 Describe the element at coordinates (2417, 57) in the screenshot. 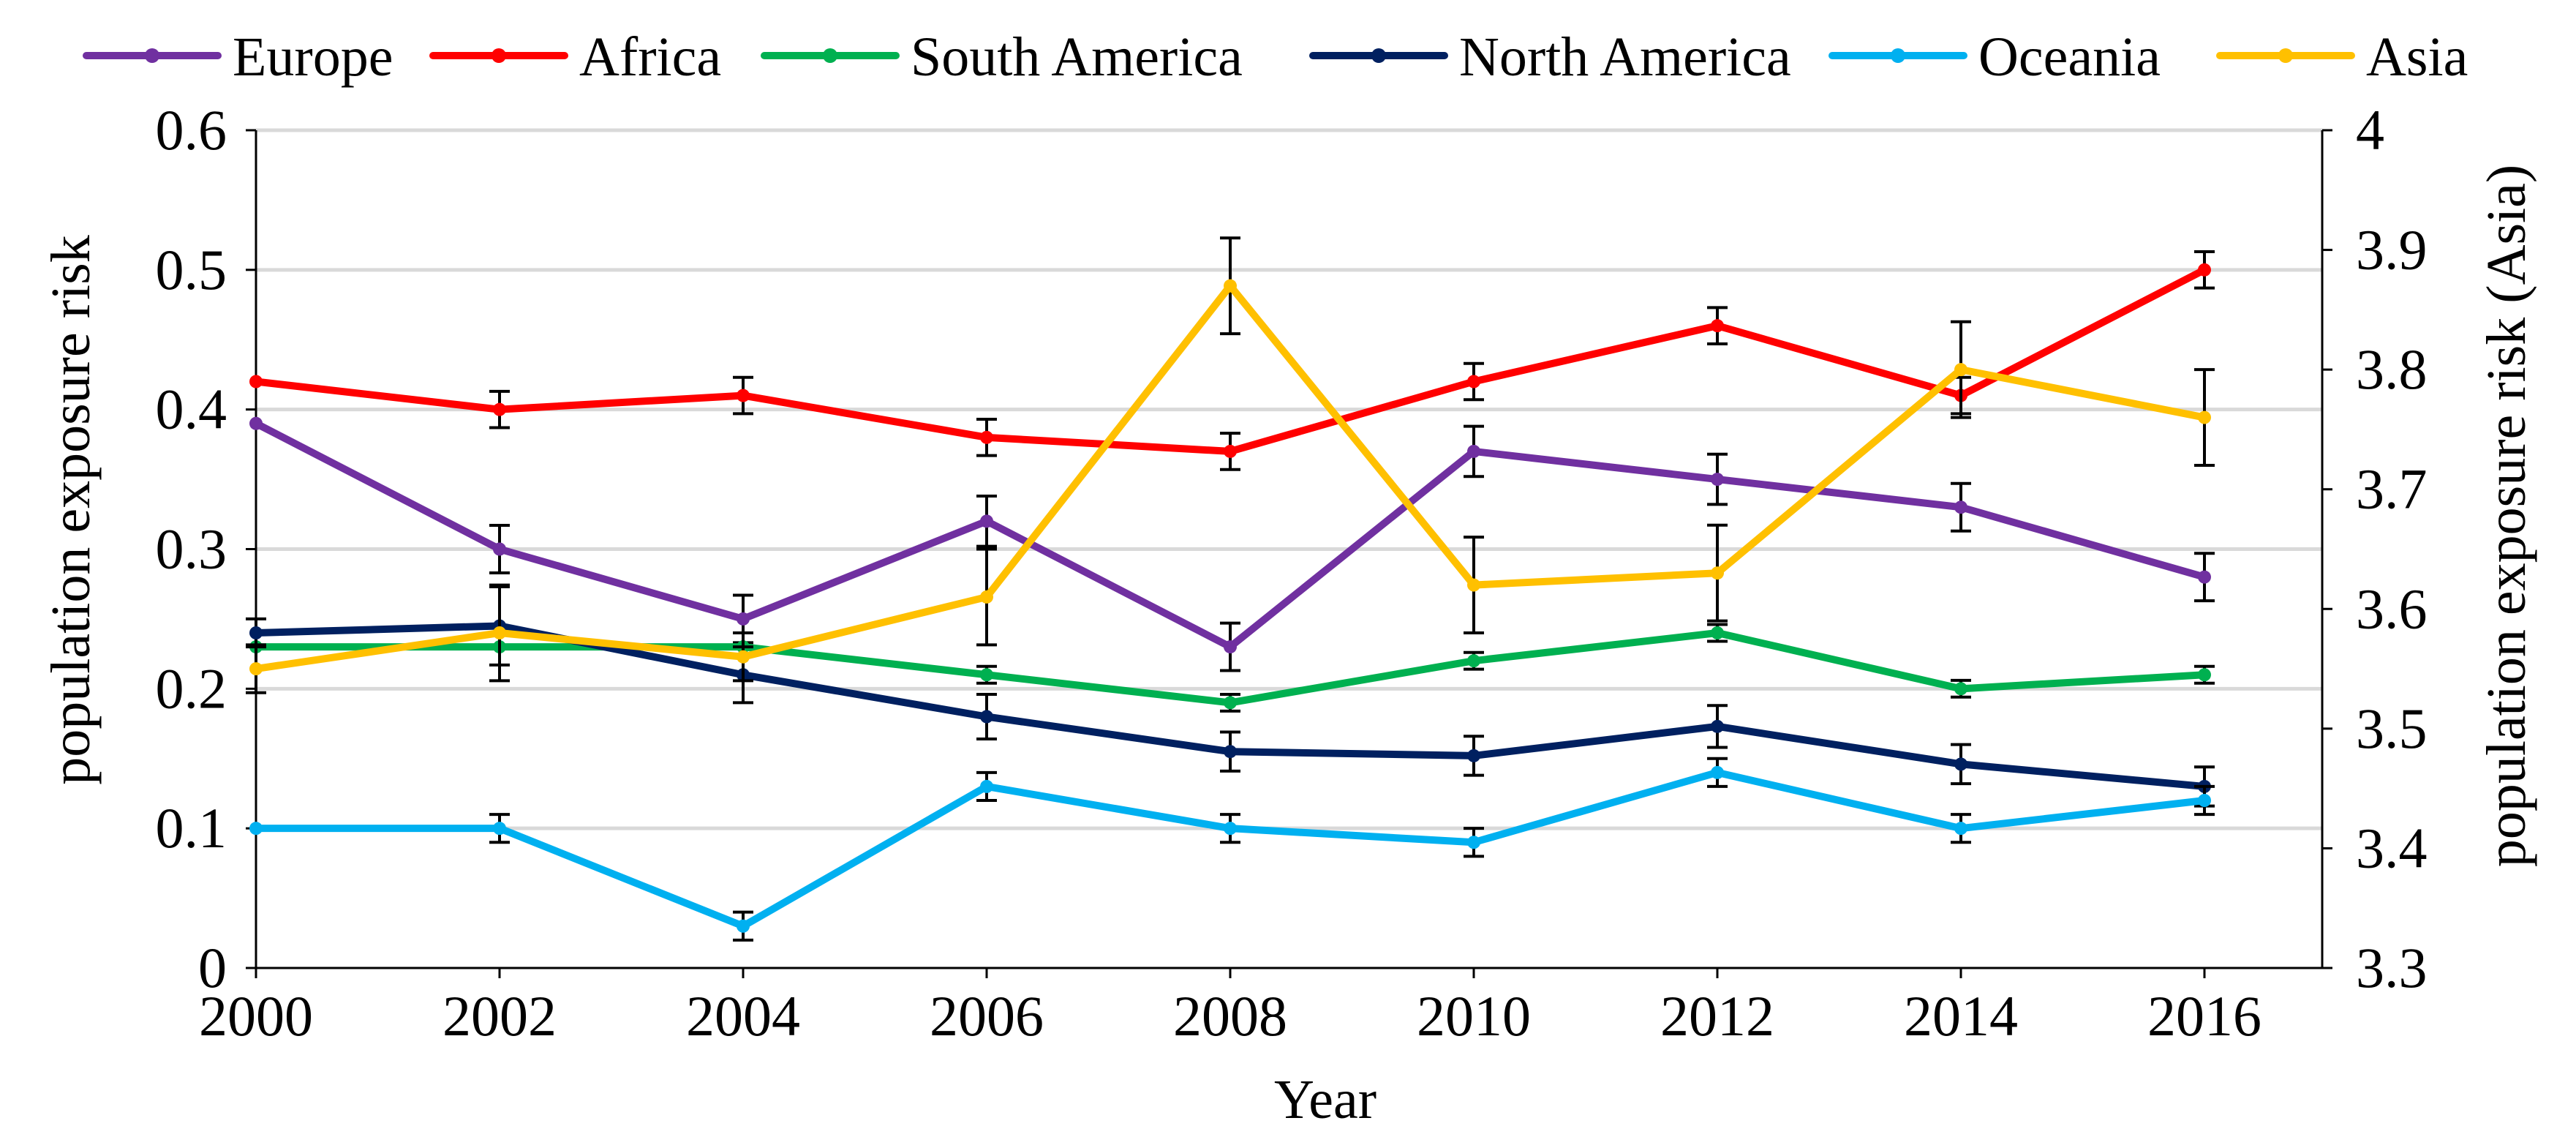

I see `legend-label: Asia` at that location.